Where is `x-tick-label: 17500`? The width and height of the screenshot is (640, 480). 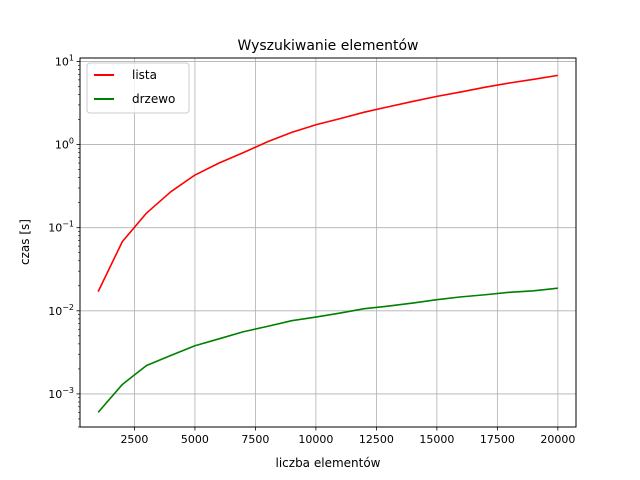 x-tick-label: 17500 is located at coordinates (497, 439).